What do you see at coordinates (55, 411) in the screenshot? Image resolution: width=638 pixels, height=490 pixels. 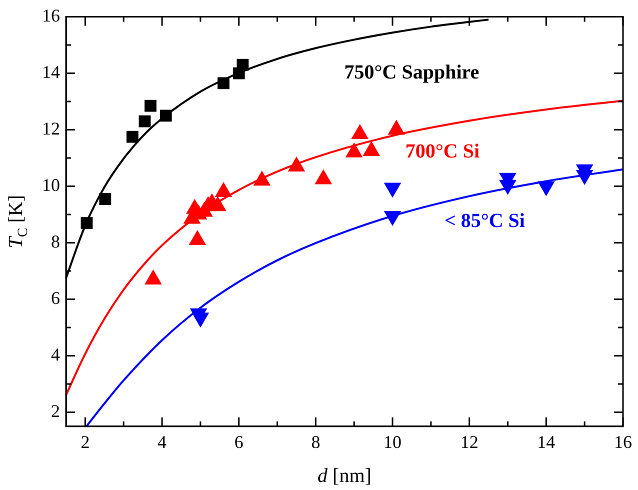 I see `y-tick-label: 2` at bounding box center [55, 411].